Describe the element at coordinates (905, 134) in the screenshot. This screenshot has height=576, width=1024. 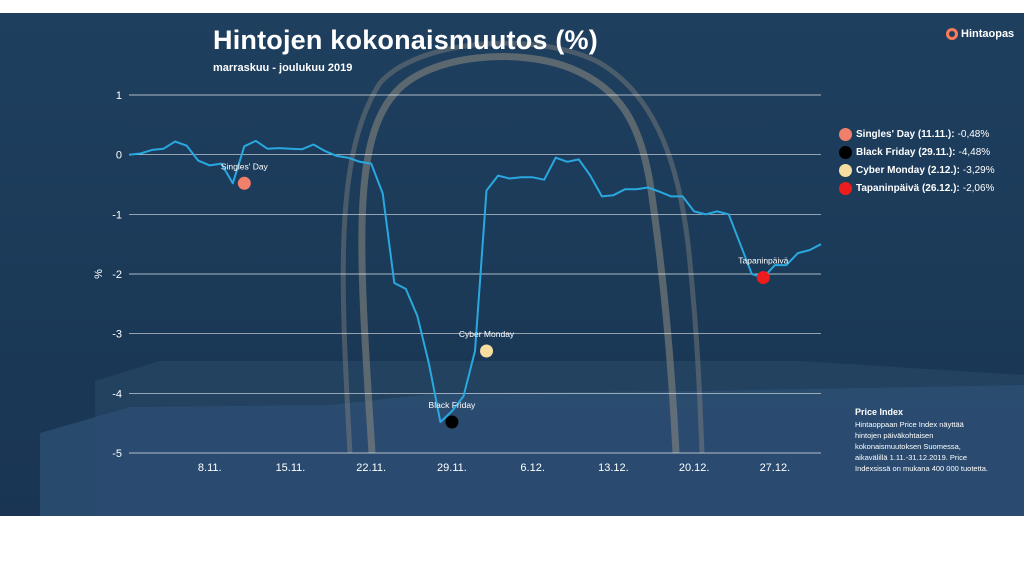
I see `legend-label: Singles' Day (11.11.):` at that location.